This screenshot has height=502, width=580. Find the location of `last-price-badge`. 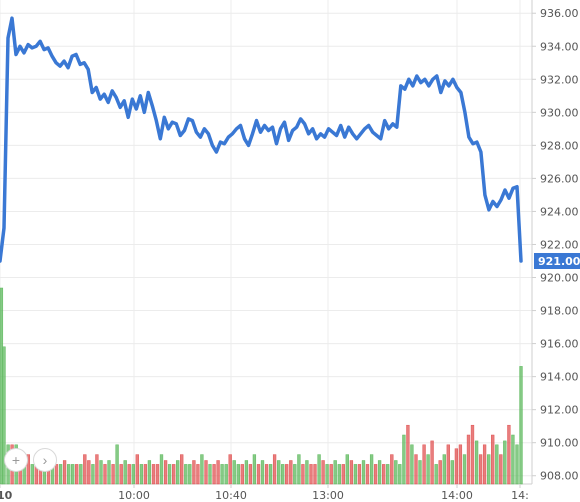

last-price-badge is located at coordinates (557, 260).